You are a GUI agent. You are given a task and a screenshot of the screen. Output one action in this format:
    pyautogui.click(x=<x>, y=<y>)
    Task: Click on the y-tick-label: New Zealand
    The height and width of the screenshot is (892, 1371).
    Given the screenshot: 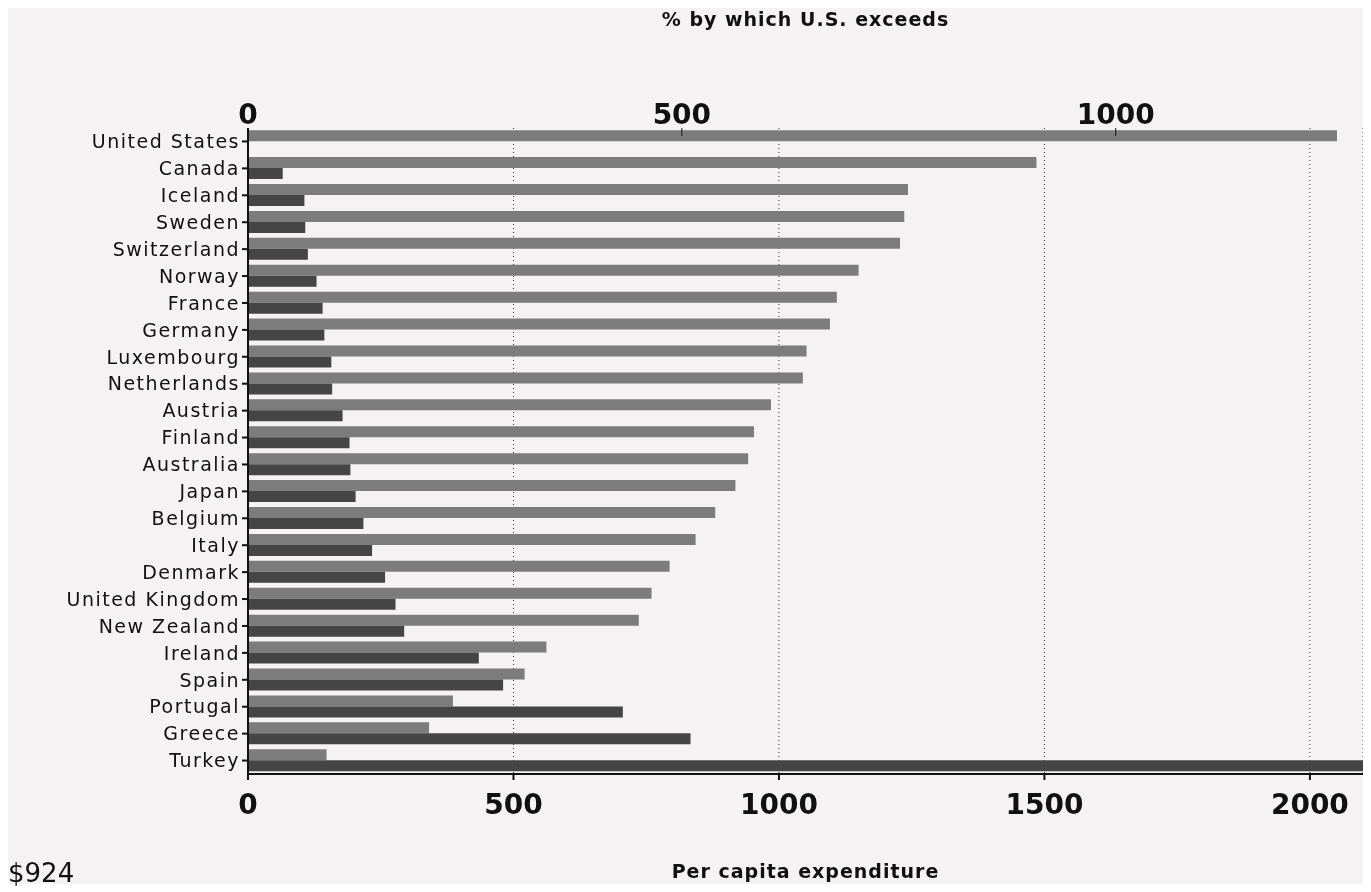 What is the action you would take?
    pyautogui.click(x=169, y=625)
    